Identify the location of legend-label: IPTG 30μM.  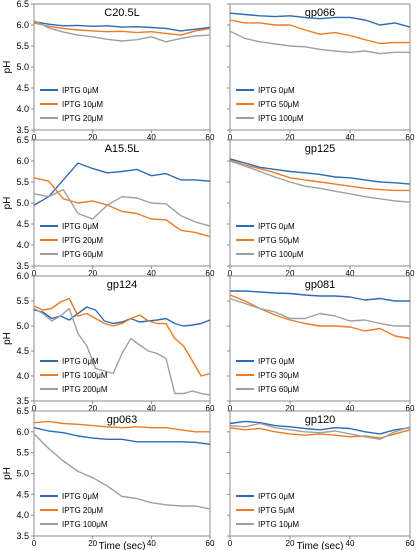
(278, 375).